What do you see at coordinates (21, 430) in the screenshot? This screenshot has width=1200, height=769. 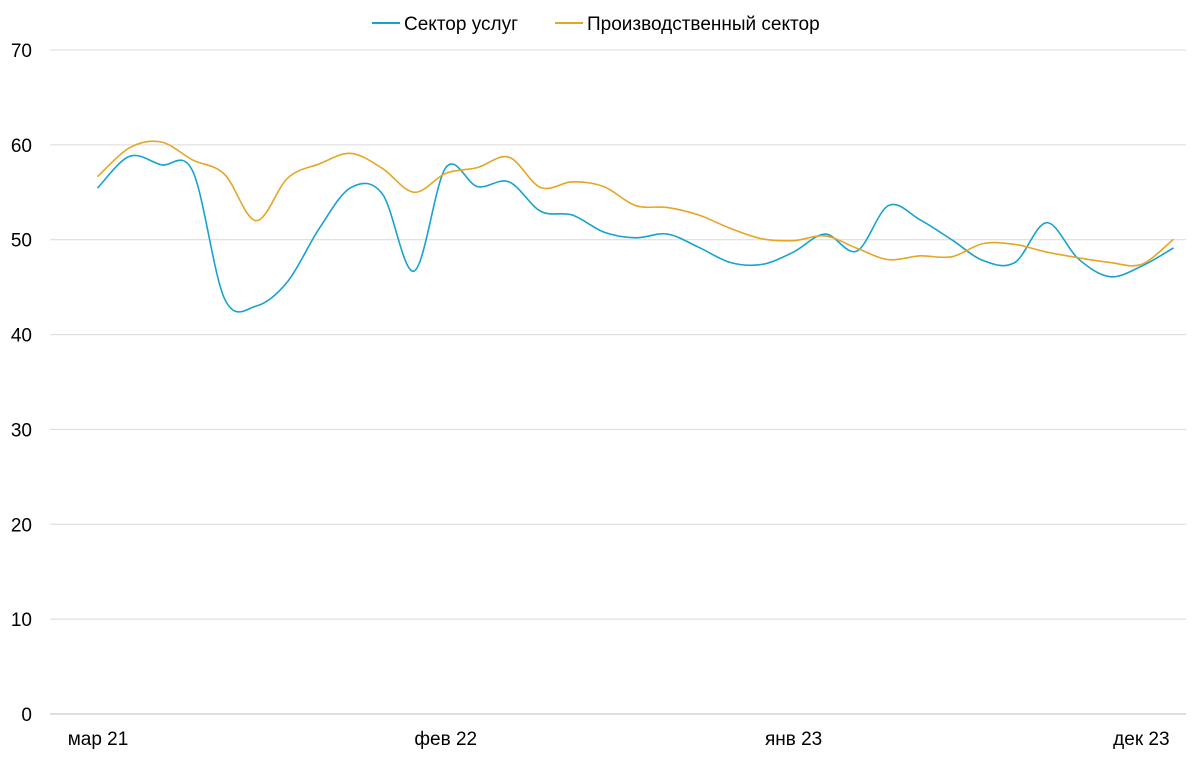 I see `y-tick-label: 30` at bounding box center [21, 430].